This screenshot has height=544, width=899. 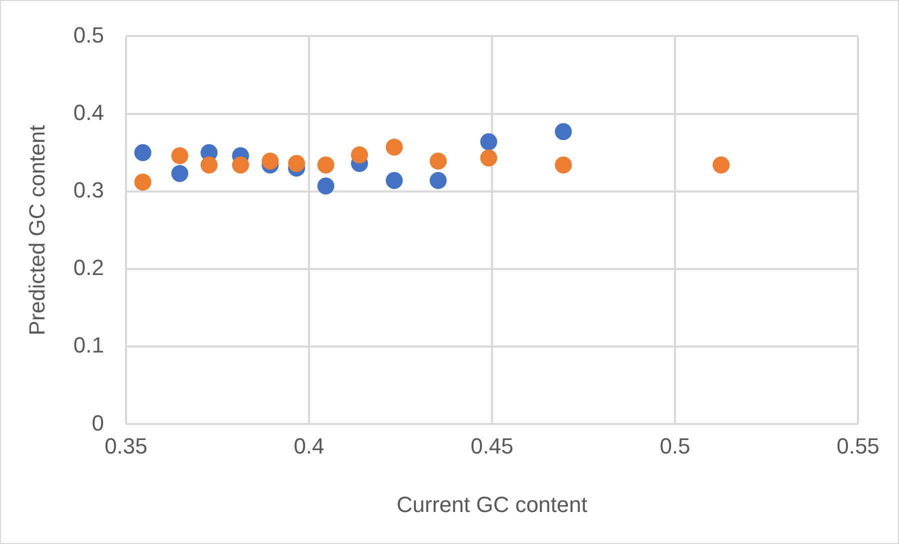 I want to click on x-tick-label: 0.35, so click(x=126, y=445).